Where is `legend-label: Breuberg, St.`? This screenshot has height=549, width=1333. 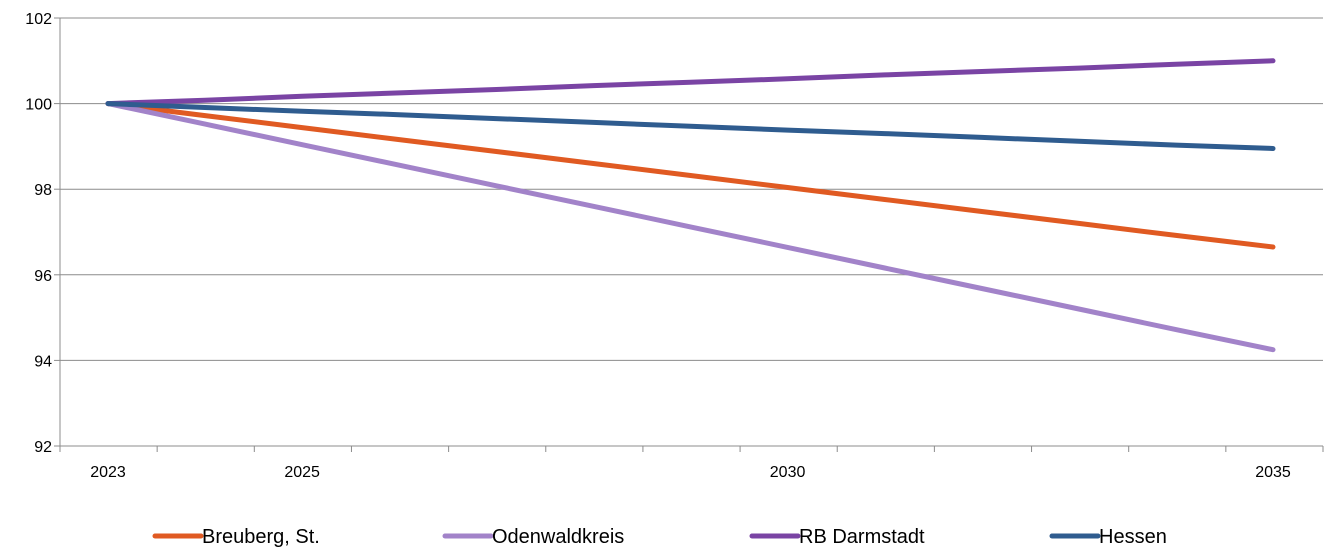 legend-label: Breuberg, St. is located at coordinates (261, 537).